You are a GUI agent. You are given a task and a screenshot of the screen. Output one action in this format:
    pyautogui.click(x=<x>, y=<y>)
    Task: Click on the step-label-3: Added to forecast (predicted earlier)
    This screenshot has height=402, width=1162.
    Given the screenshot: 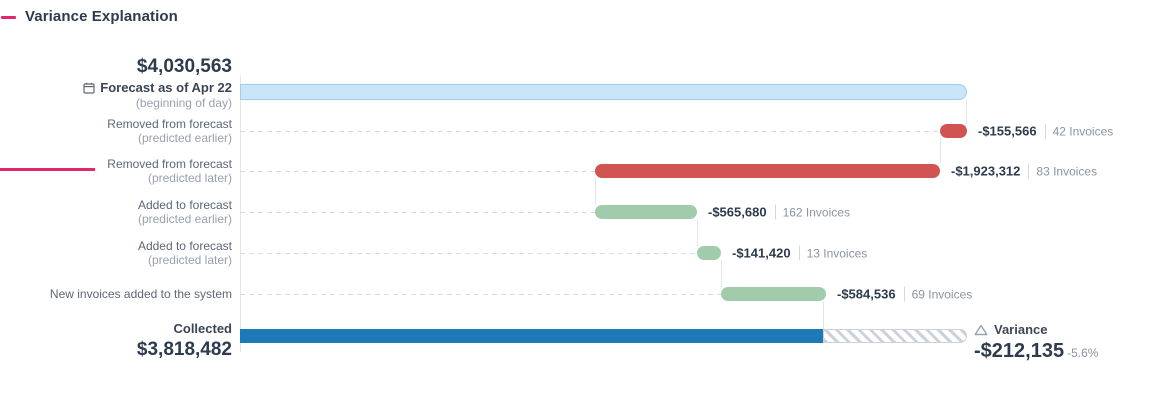 What is the action you would take?
    pyautogui.click(x=185, y=212)
    